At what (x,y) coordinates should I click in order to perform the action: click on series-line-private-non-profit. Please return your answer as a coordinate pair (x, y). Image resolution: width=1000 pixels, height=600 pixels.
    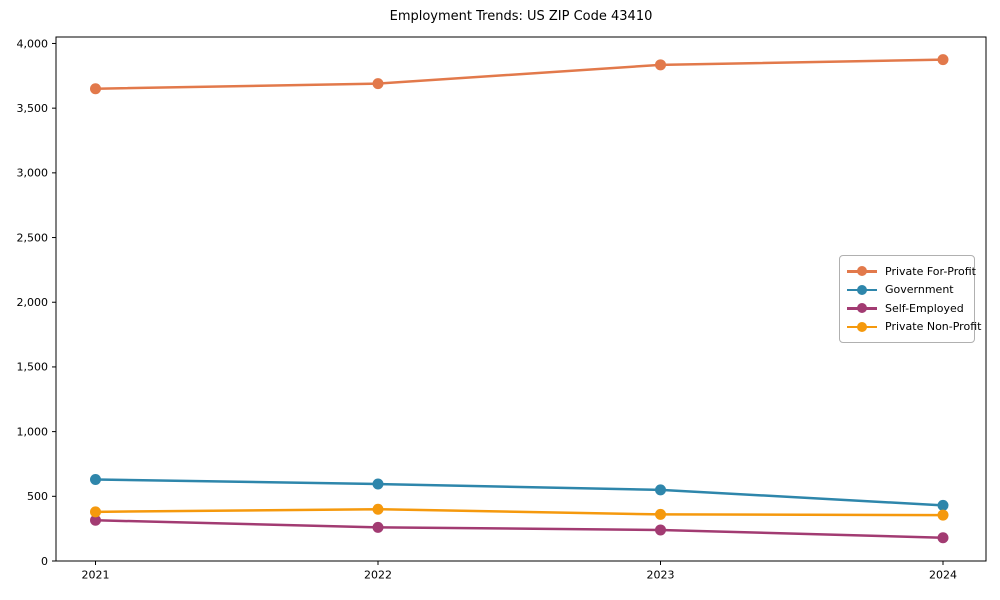
    Looking at the image, I should click on (519, 512).